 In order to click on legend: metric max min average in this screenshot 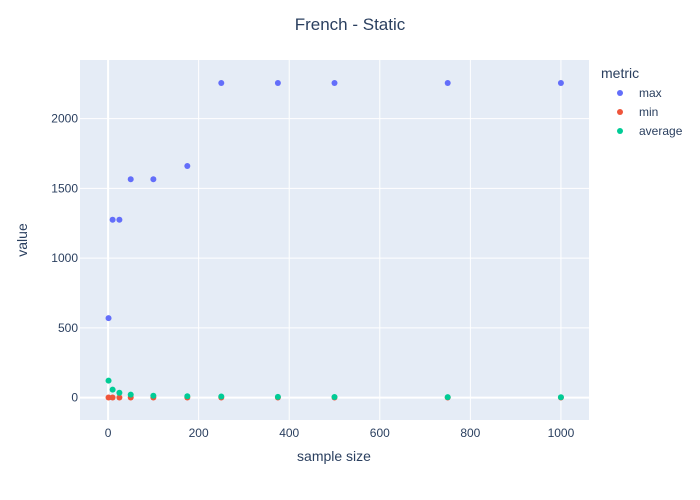, I will do `click(642, 101)`.